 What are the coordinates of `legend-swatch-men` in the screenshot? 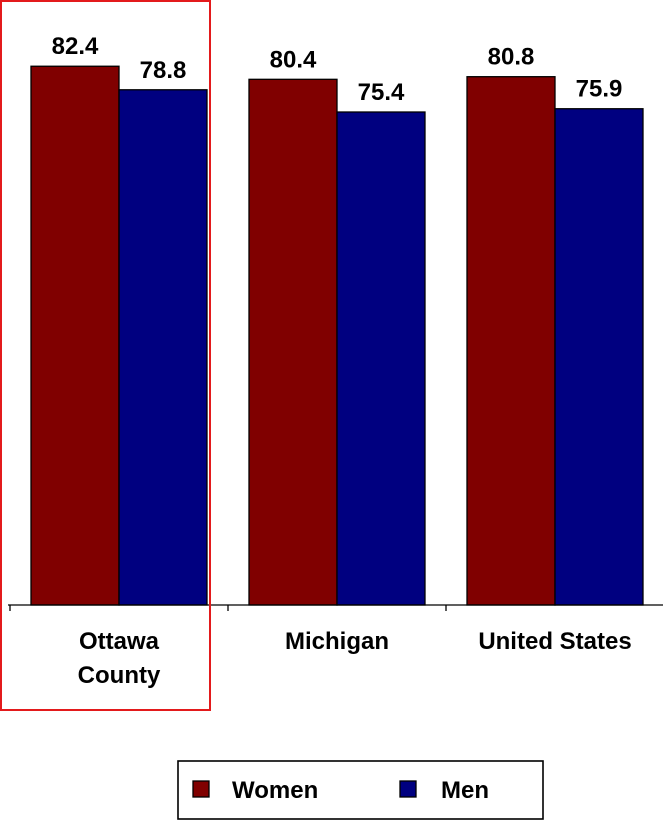 It's located at (408, 789).